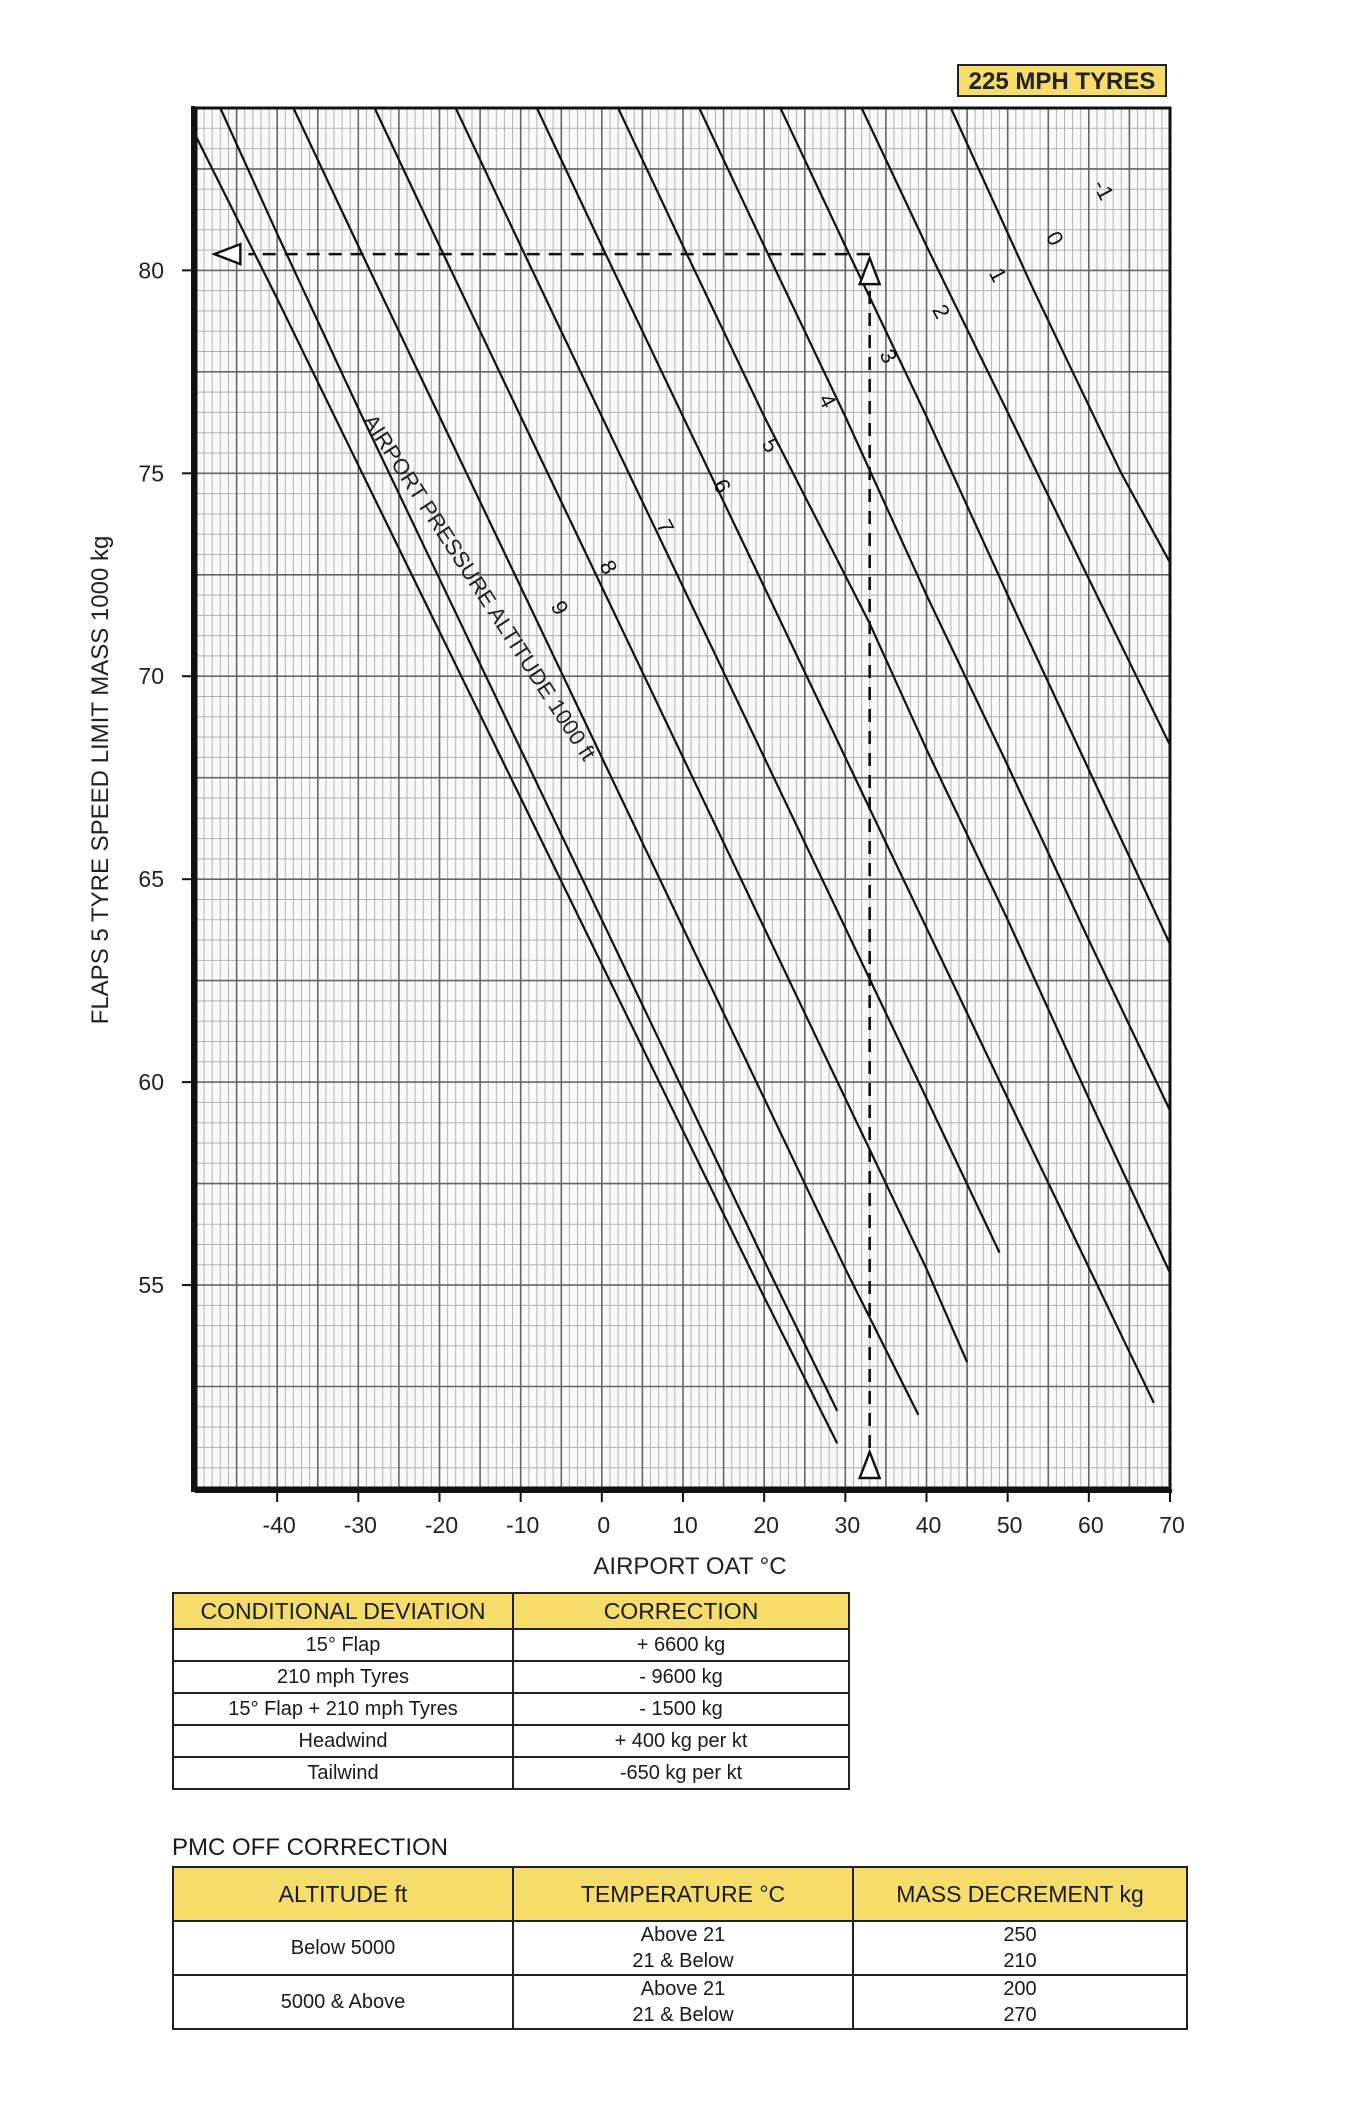 The image size is (1360, 2104). I want to click on altitude-cell: Below 5000, so click(343, 1948).